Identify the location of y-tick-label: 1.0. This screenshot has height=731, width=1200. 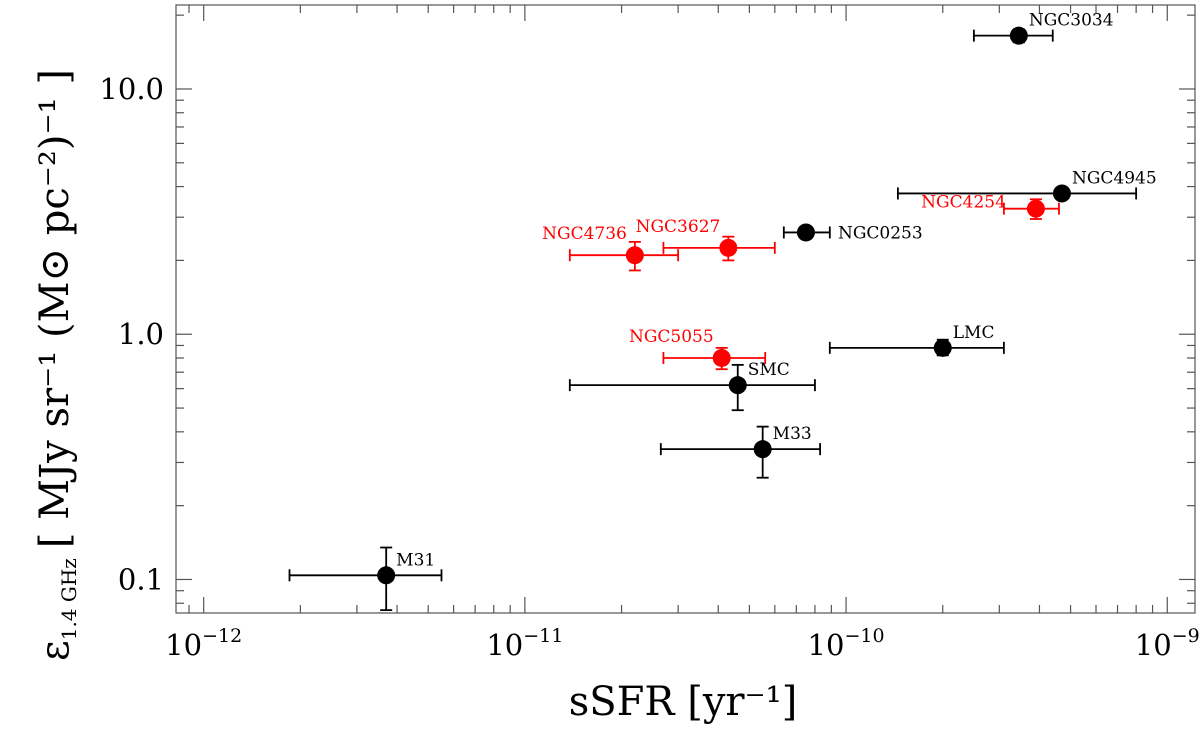
(141, 334).